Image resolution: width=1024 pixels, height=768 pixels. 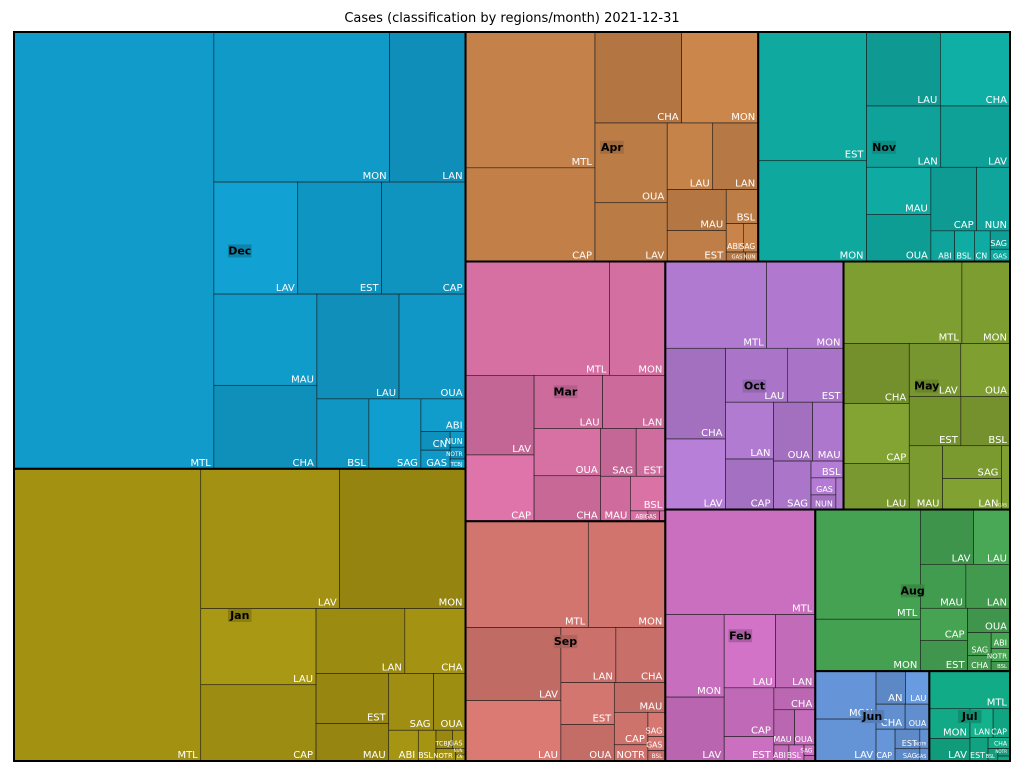 What do you see at coordinates (926, 386) in the screenshot?
I see `month-label-may: May` at bounding box center [926, 386].